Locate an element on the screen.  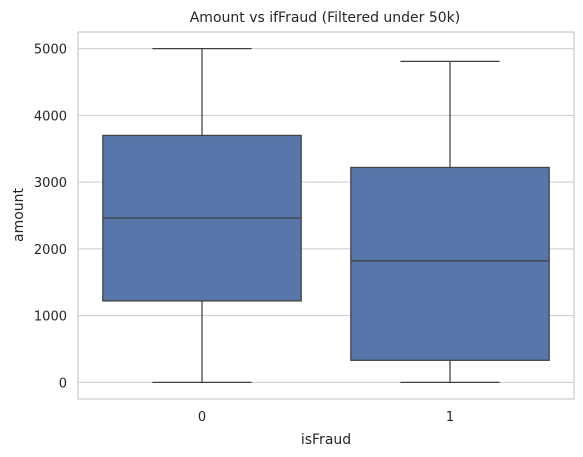
y-tick-label-3000: 3000 is located at coordinates (50, 183).